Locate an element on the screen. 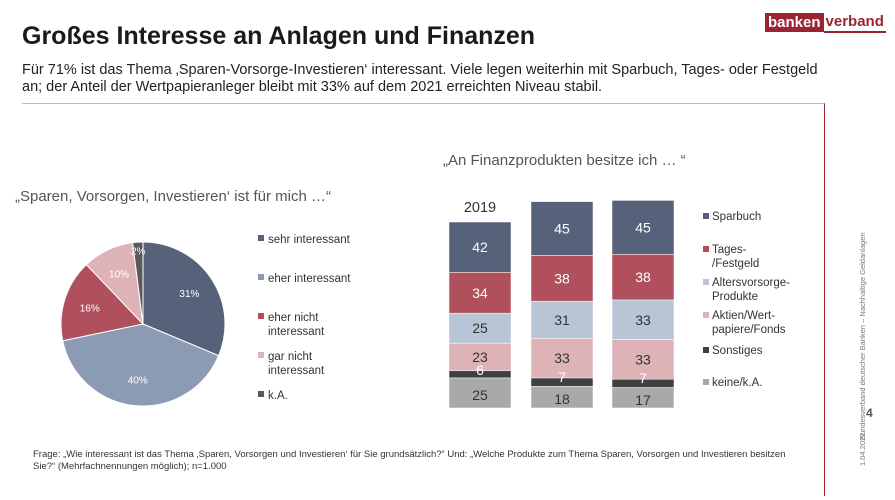  bar-legend-label: Aktien/Wert- is located at coordinates (743, 316).